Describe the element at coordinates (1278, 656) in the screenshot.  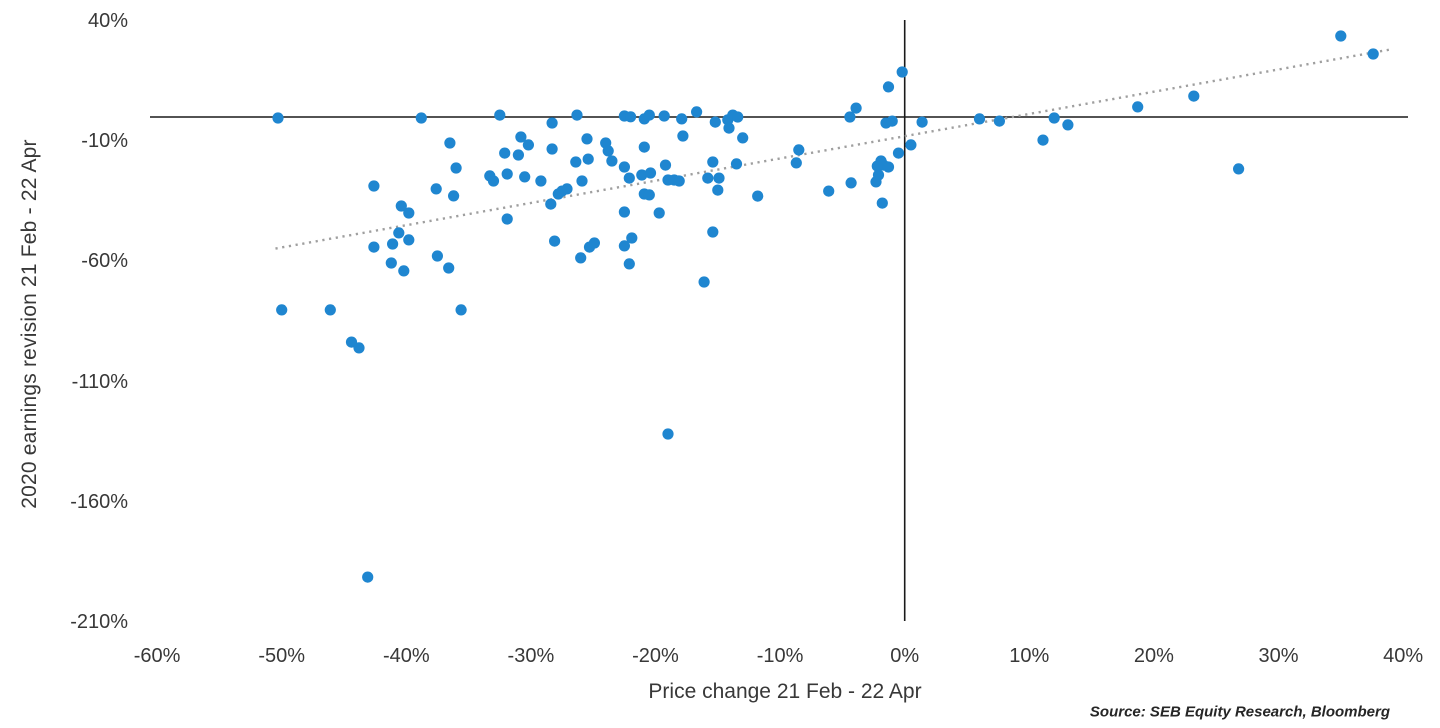
I see `x-tick-label: 30%` at that location.